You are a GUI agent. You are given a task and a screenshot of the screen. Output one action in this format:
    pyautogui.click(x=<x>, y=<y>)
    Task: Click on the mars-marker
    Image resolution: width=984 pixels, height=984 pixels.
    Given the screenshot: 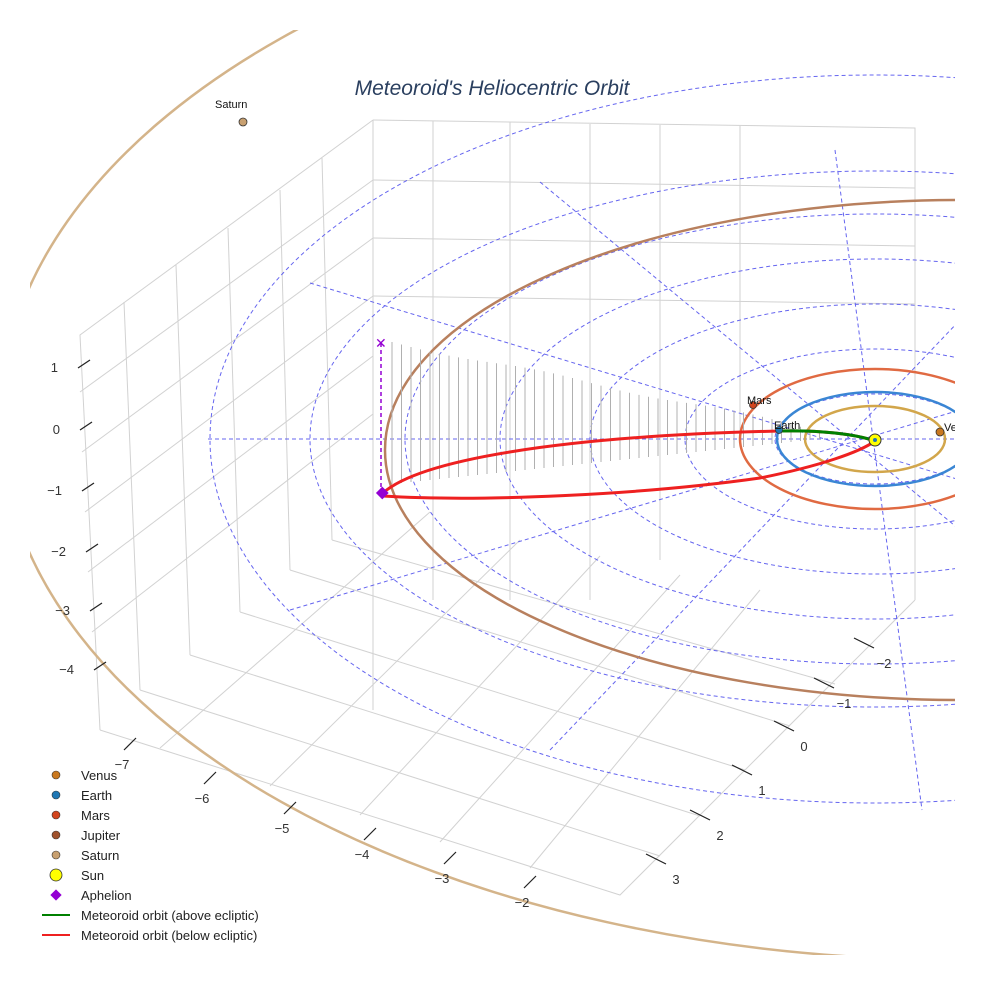 What is the action you would take?
    pyautogui.click(x=753, y=405)
    